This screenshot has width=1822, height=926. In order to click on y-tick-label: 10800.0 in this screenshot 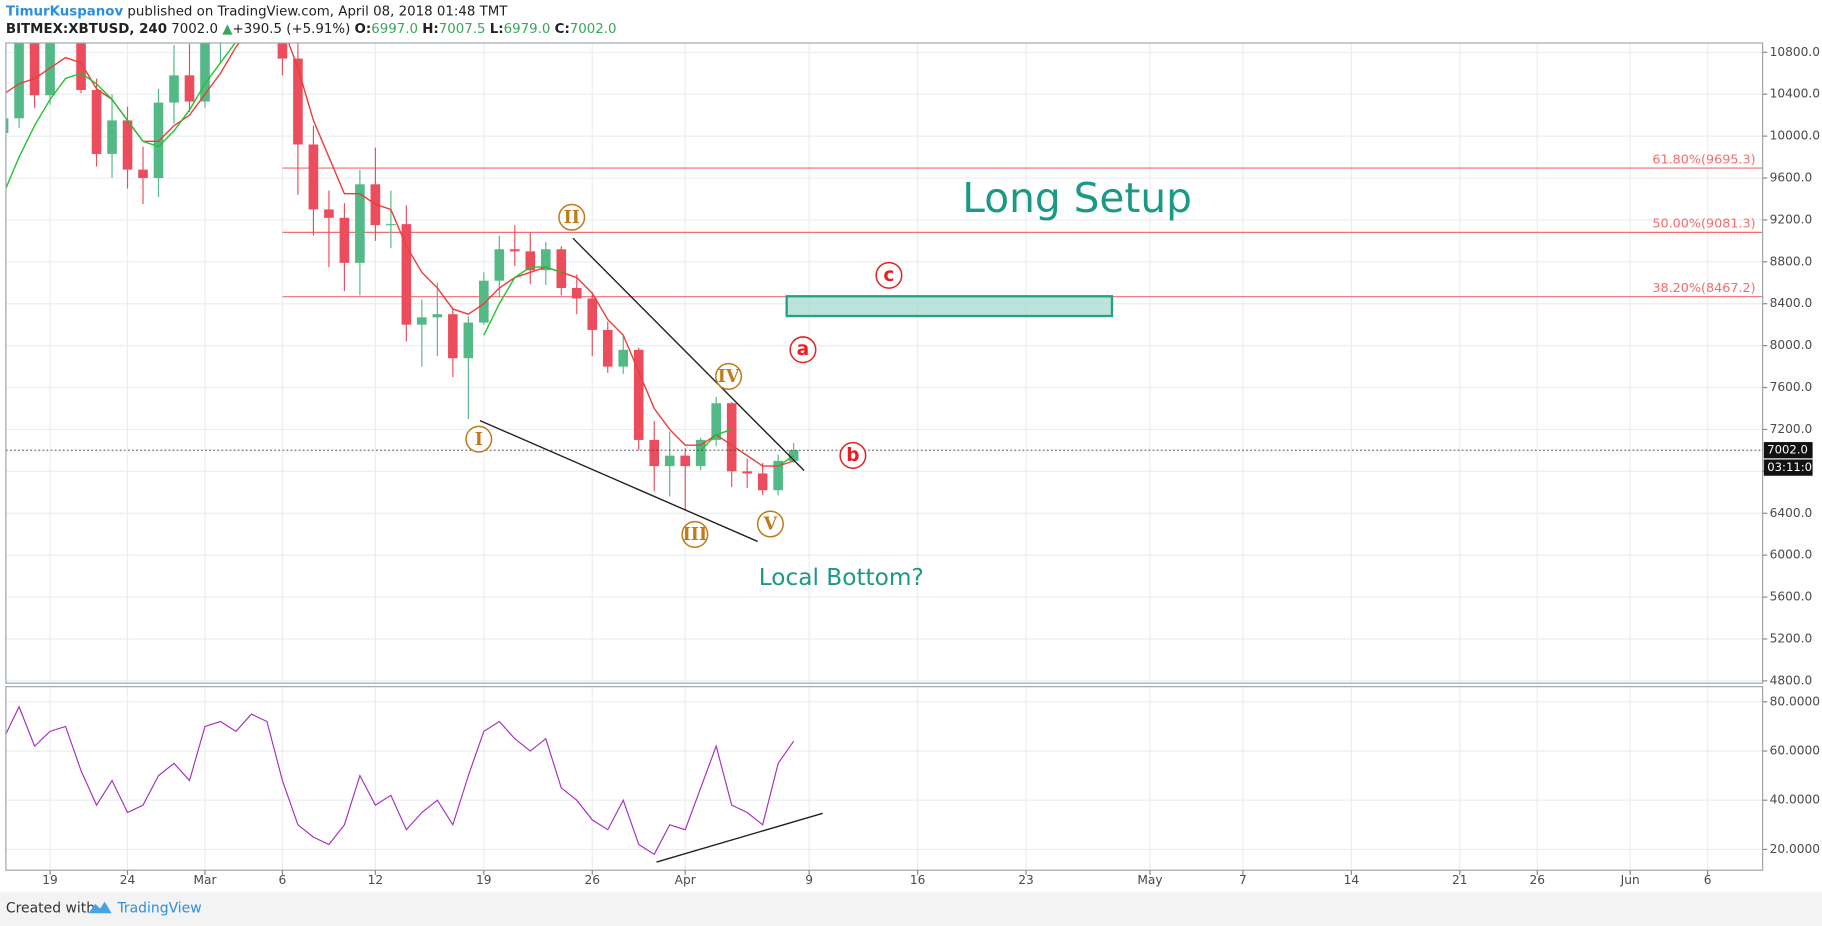, I will do `click(1795, 52)`.